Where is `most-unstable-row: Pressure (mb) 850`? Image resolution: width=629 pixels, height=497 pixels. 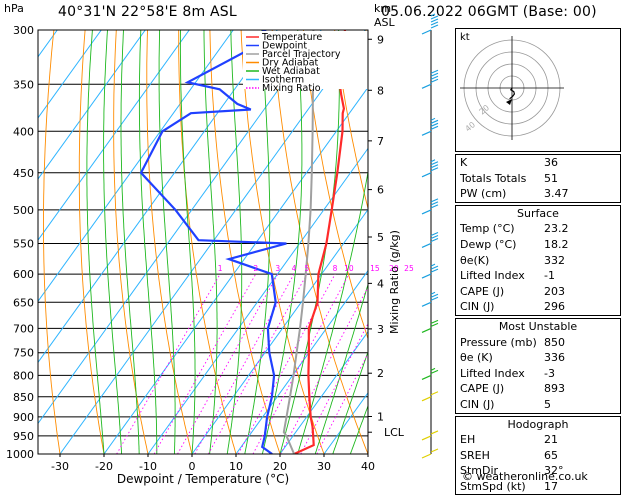
most-unstable-row: Pressure (mb) 850 is located at coordinates (538, 343).